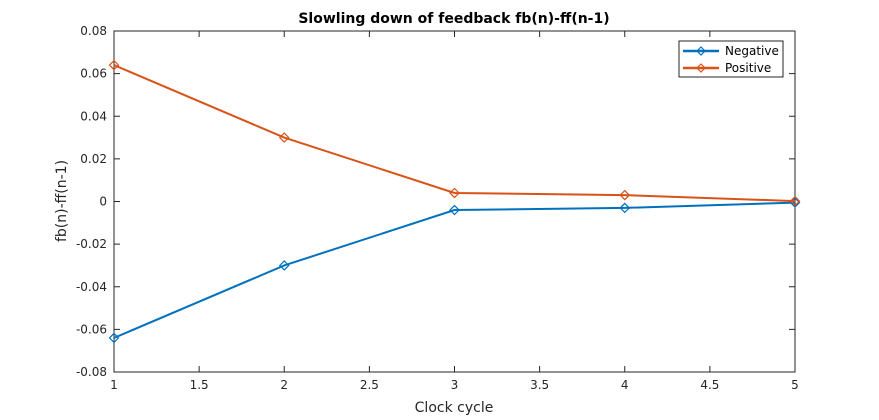 The image size is (879, 420). I want to click on y-tick-label: 0.06, so click(93, 74).